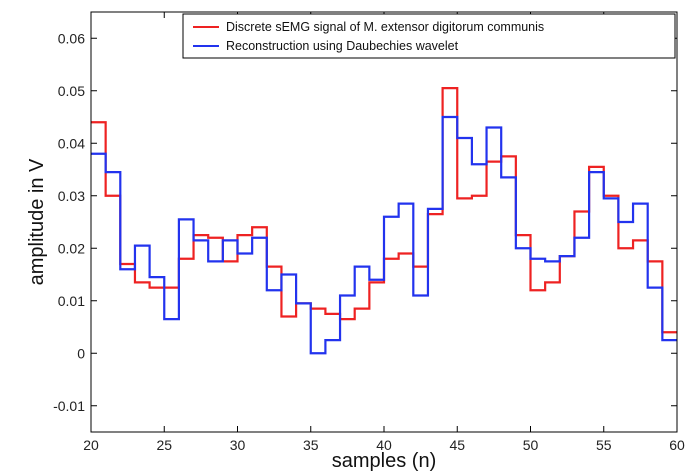 This screenshot has width=696, height=473. Describe the element at coordinates (311, 445) in the screenshot. I see `x-tick-label: 35` at that location.